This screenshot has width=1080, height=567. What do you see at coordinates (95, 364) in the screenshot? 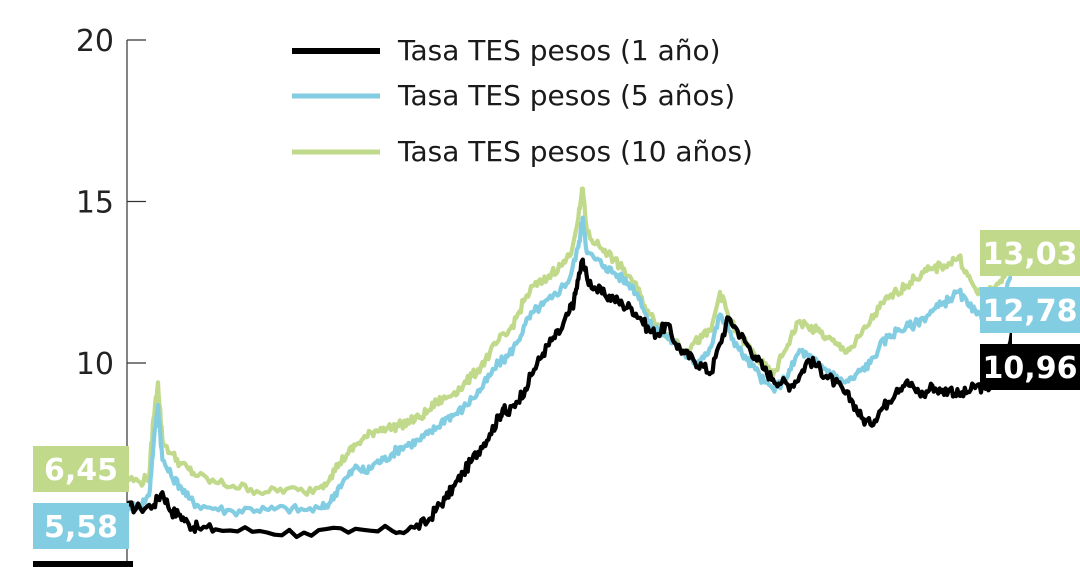
I see `y-tick-label: 10` at bounding box center [95, 364].